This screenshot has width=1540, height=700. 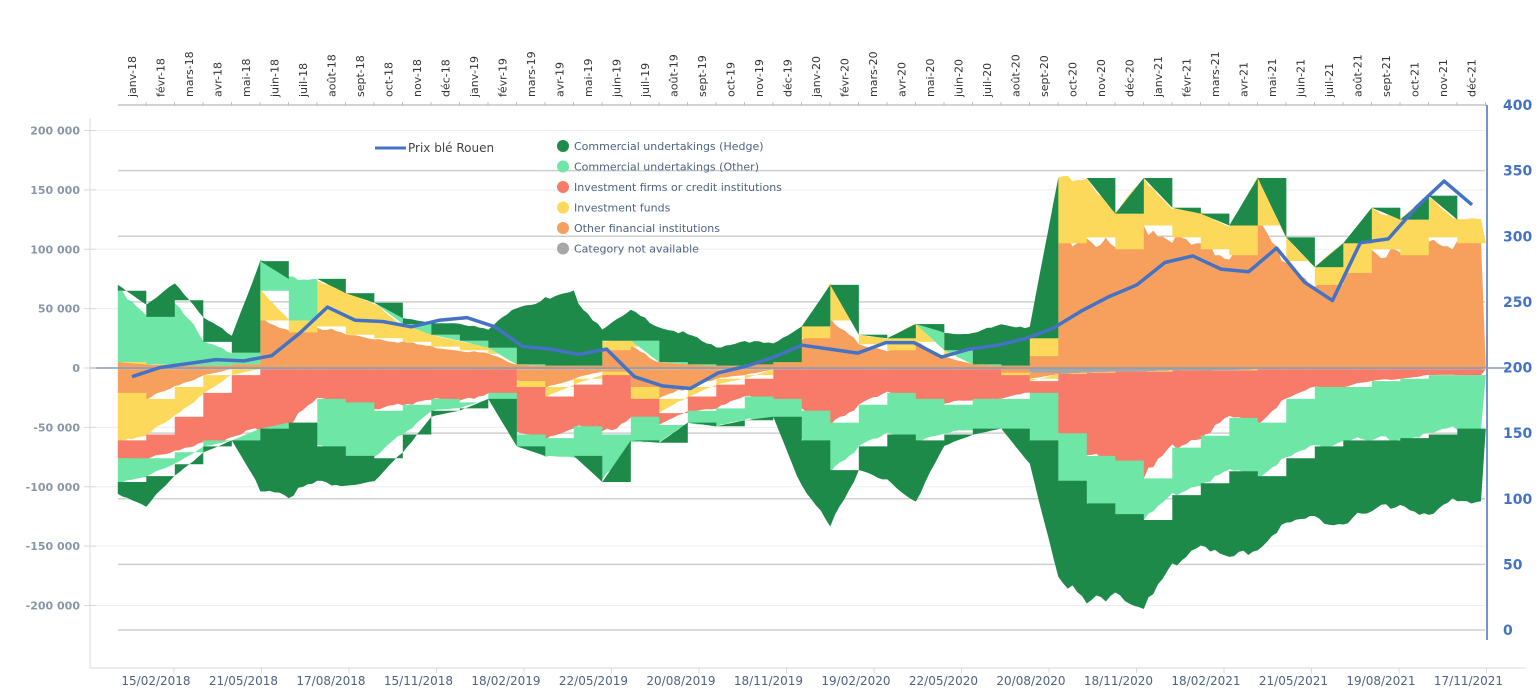 I want to click on top-month-label: mai-18, so click(x=246, y=78).